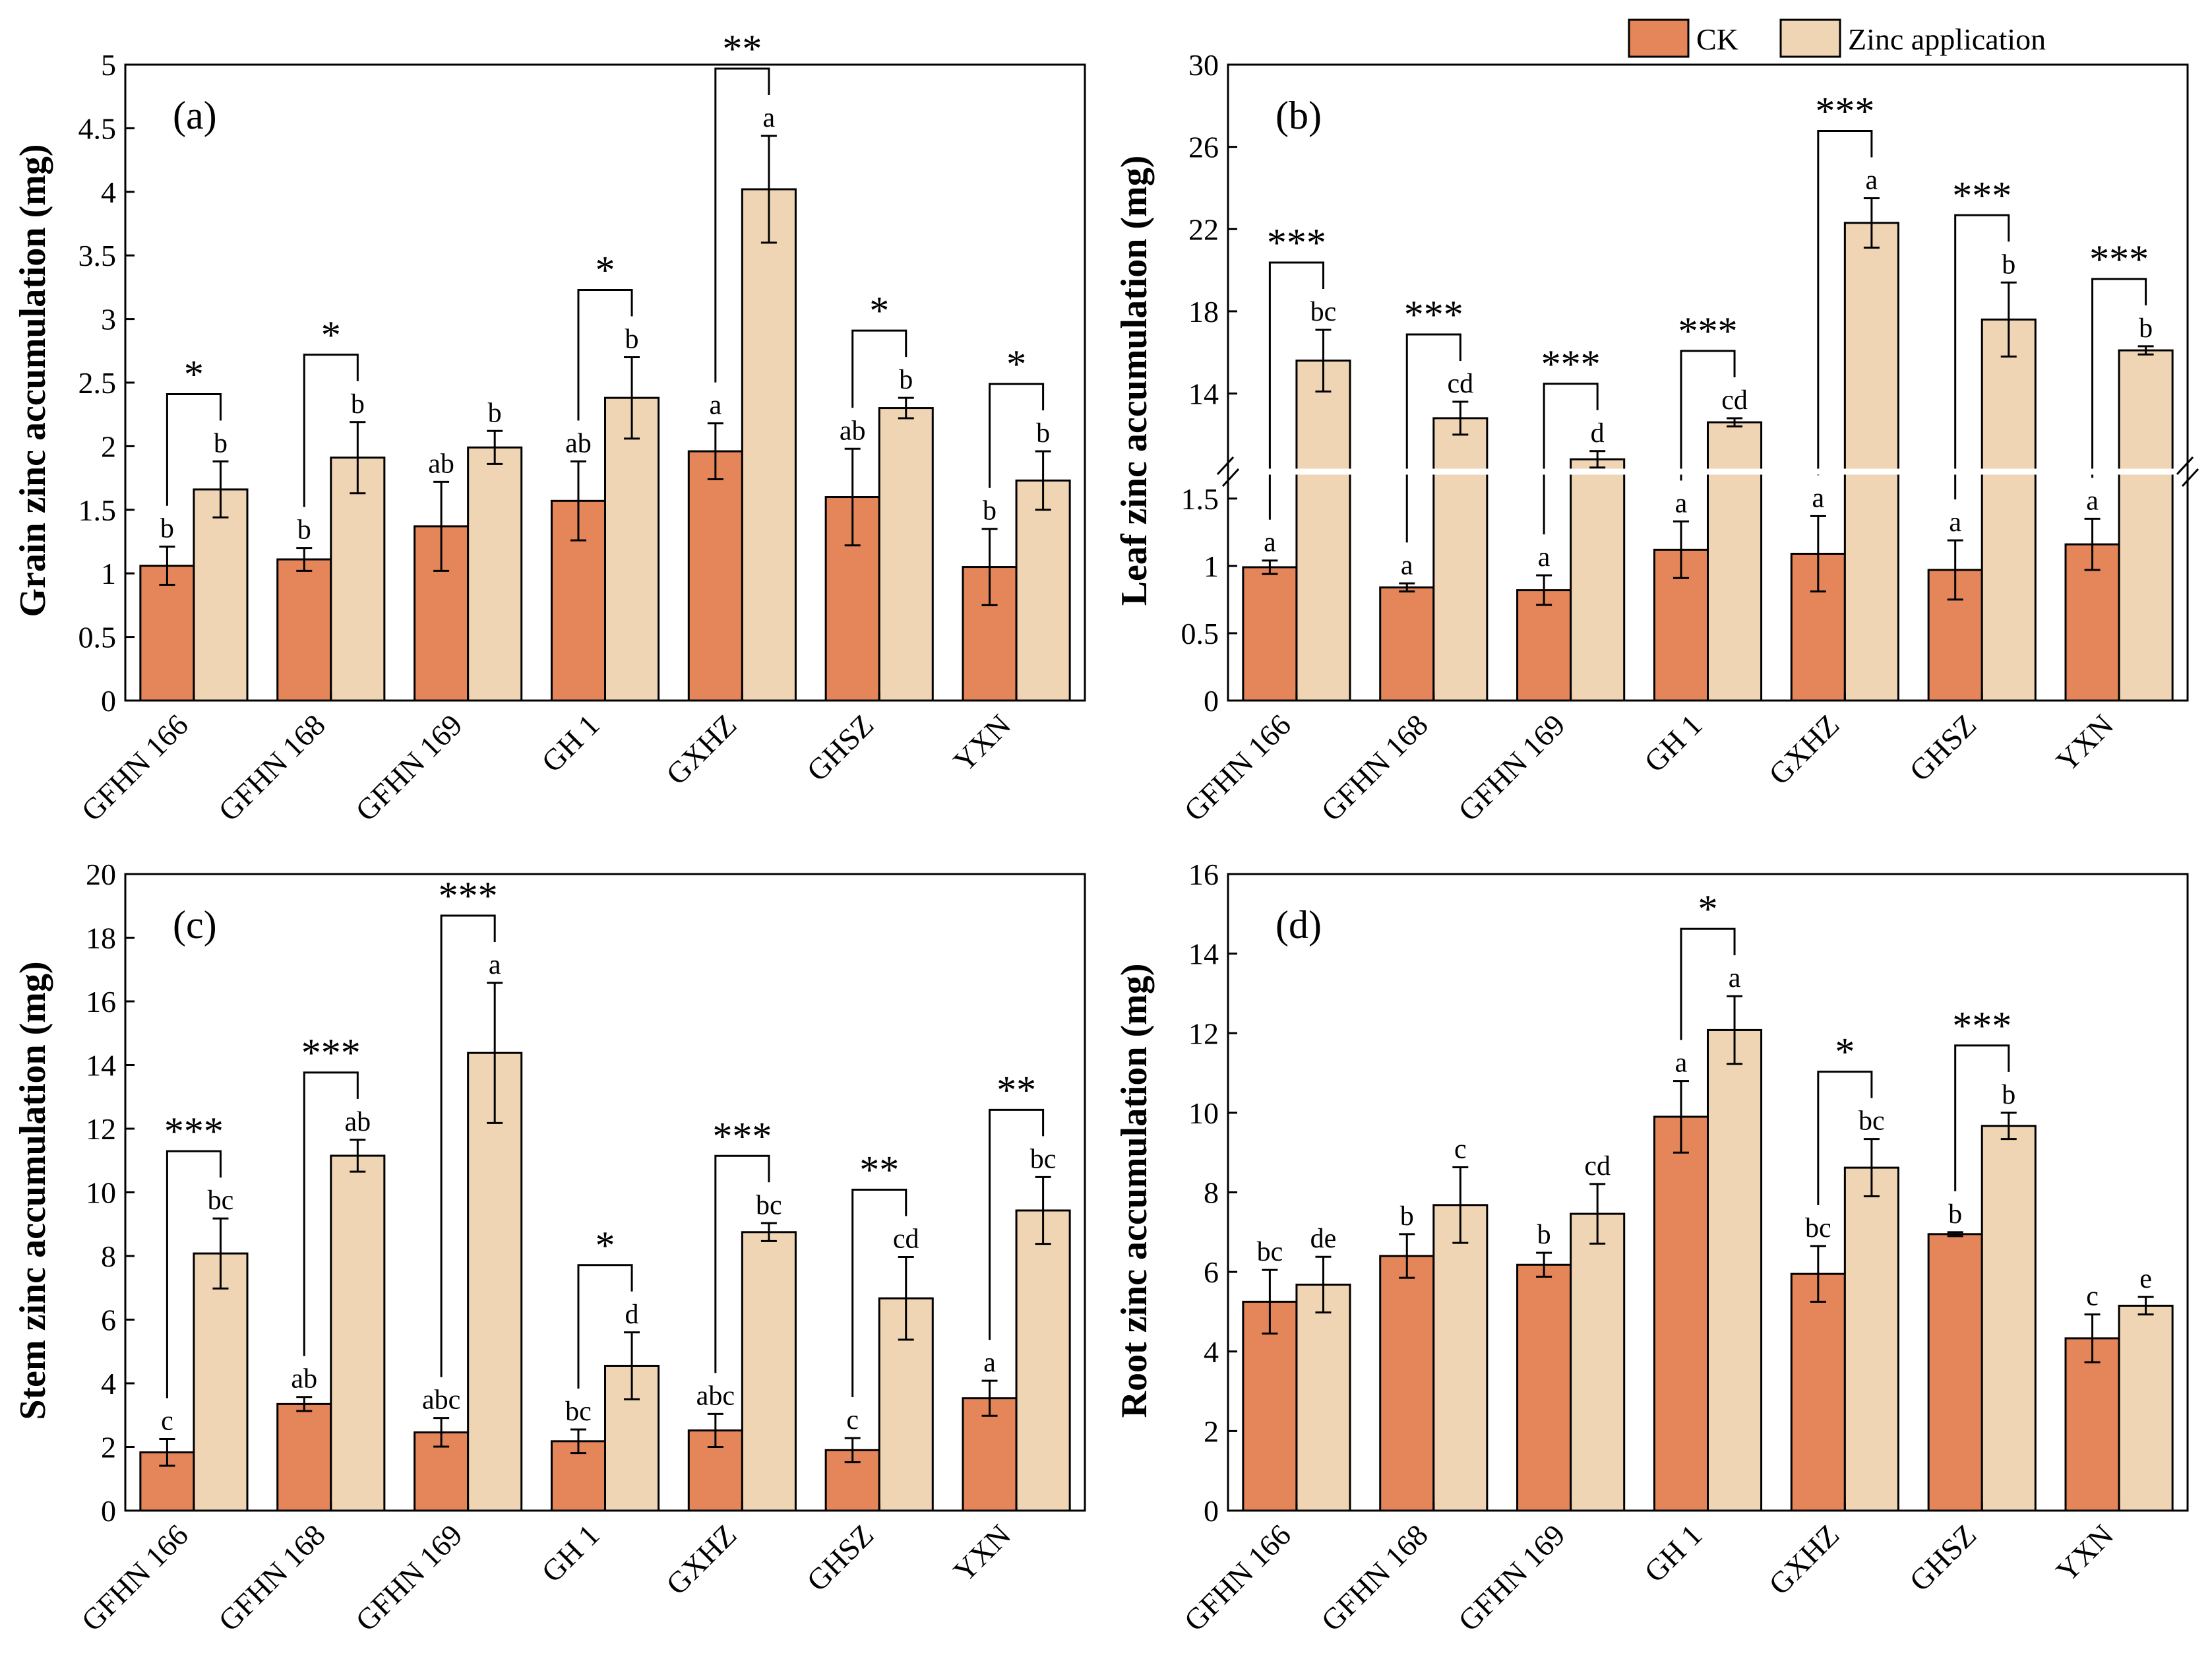 The image size is (2212, 1663). What do you see at coordinates (1134, 381) in the screenshot?
I see `panel-b-ylabel: Leaf zinc accumulation (mg)` at bounding box center [1134, 381].